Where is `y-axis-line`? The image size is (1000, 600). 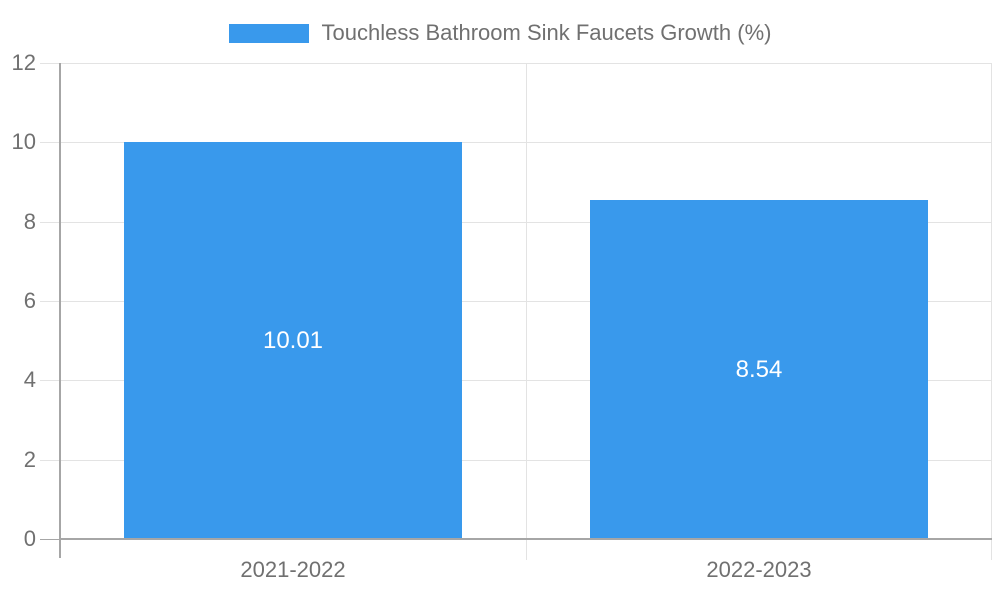 y-axis-line is located at coordinates (60, 310).